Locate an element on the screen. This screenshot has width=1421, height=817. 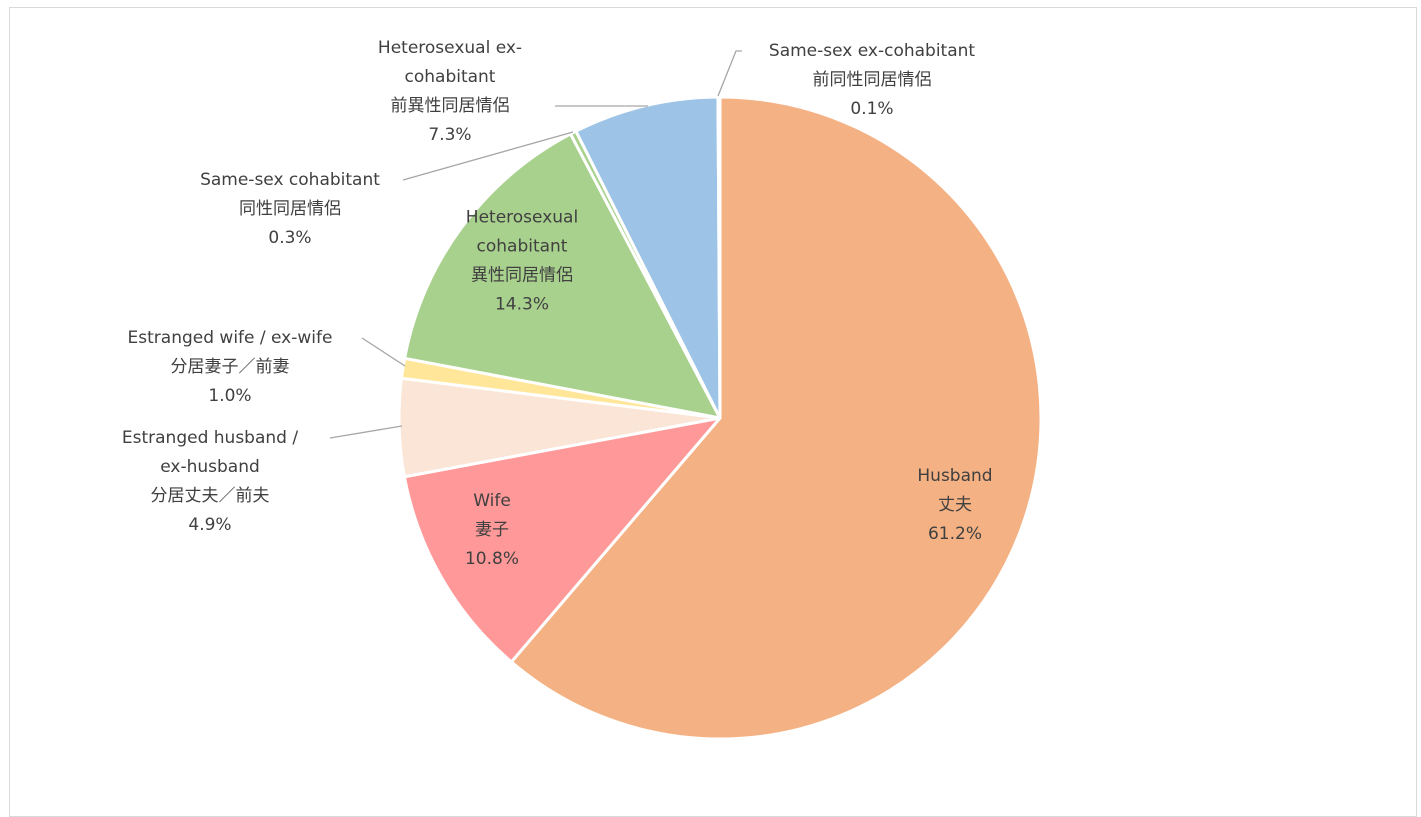
label-jp-wife: 妻子 is located at coordinates (492, 530).